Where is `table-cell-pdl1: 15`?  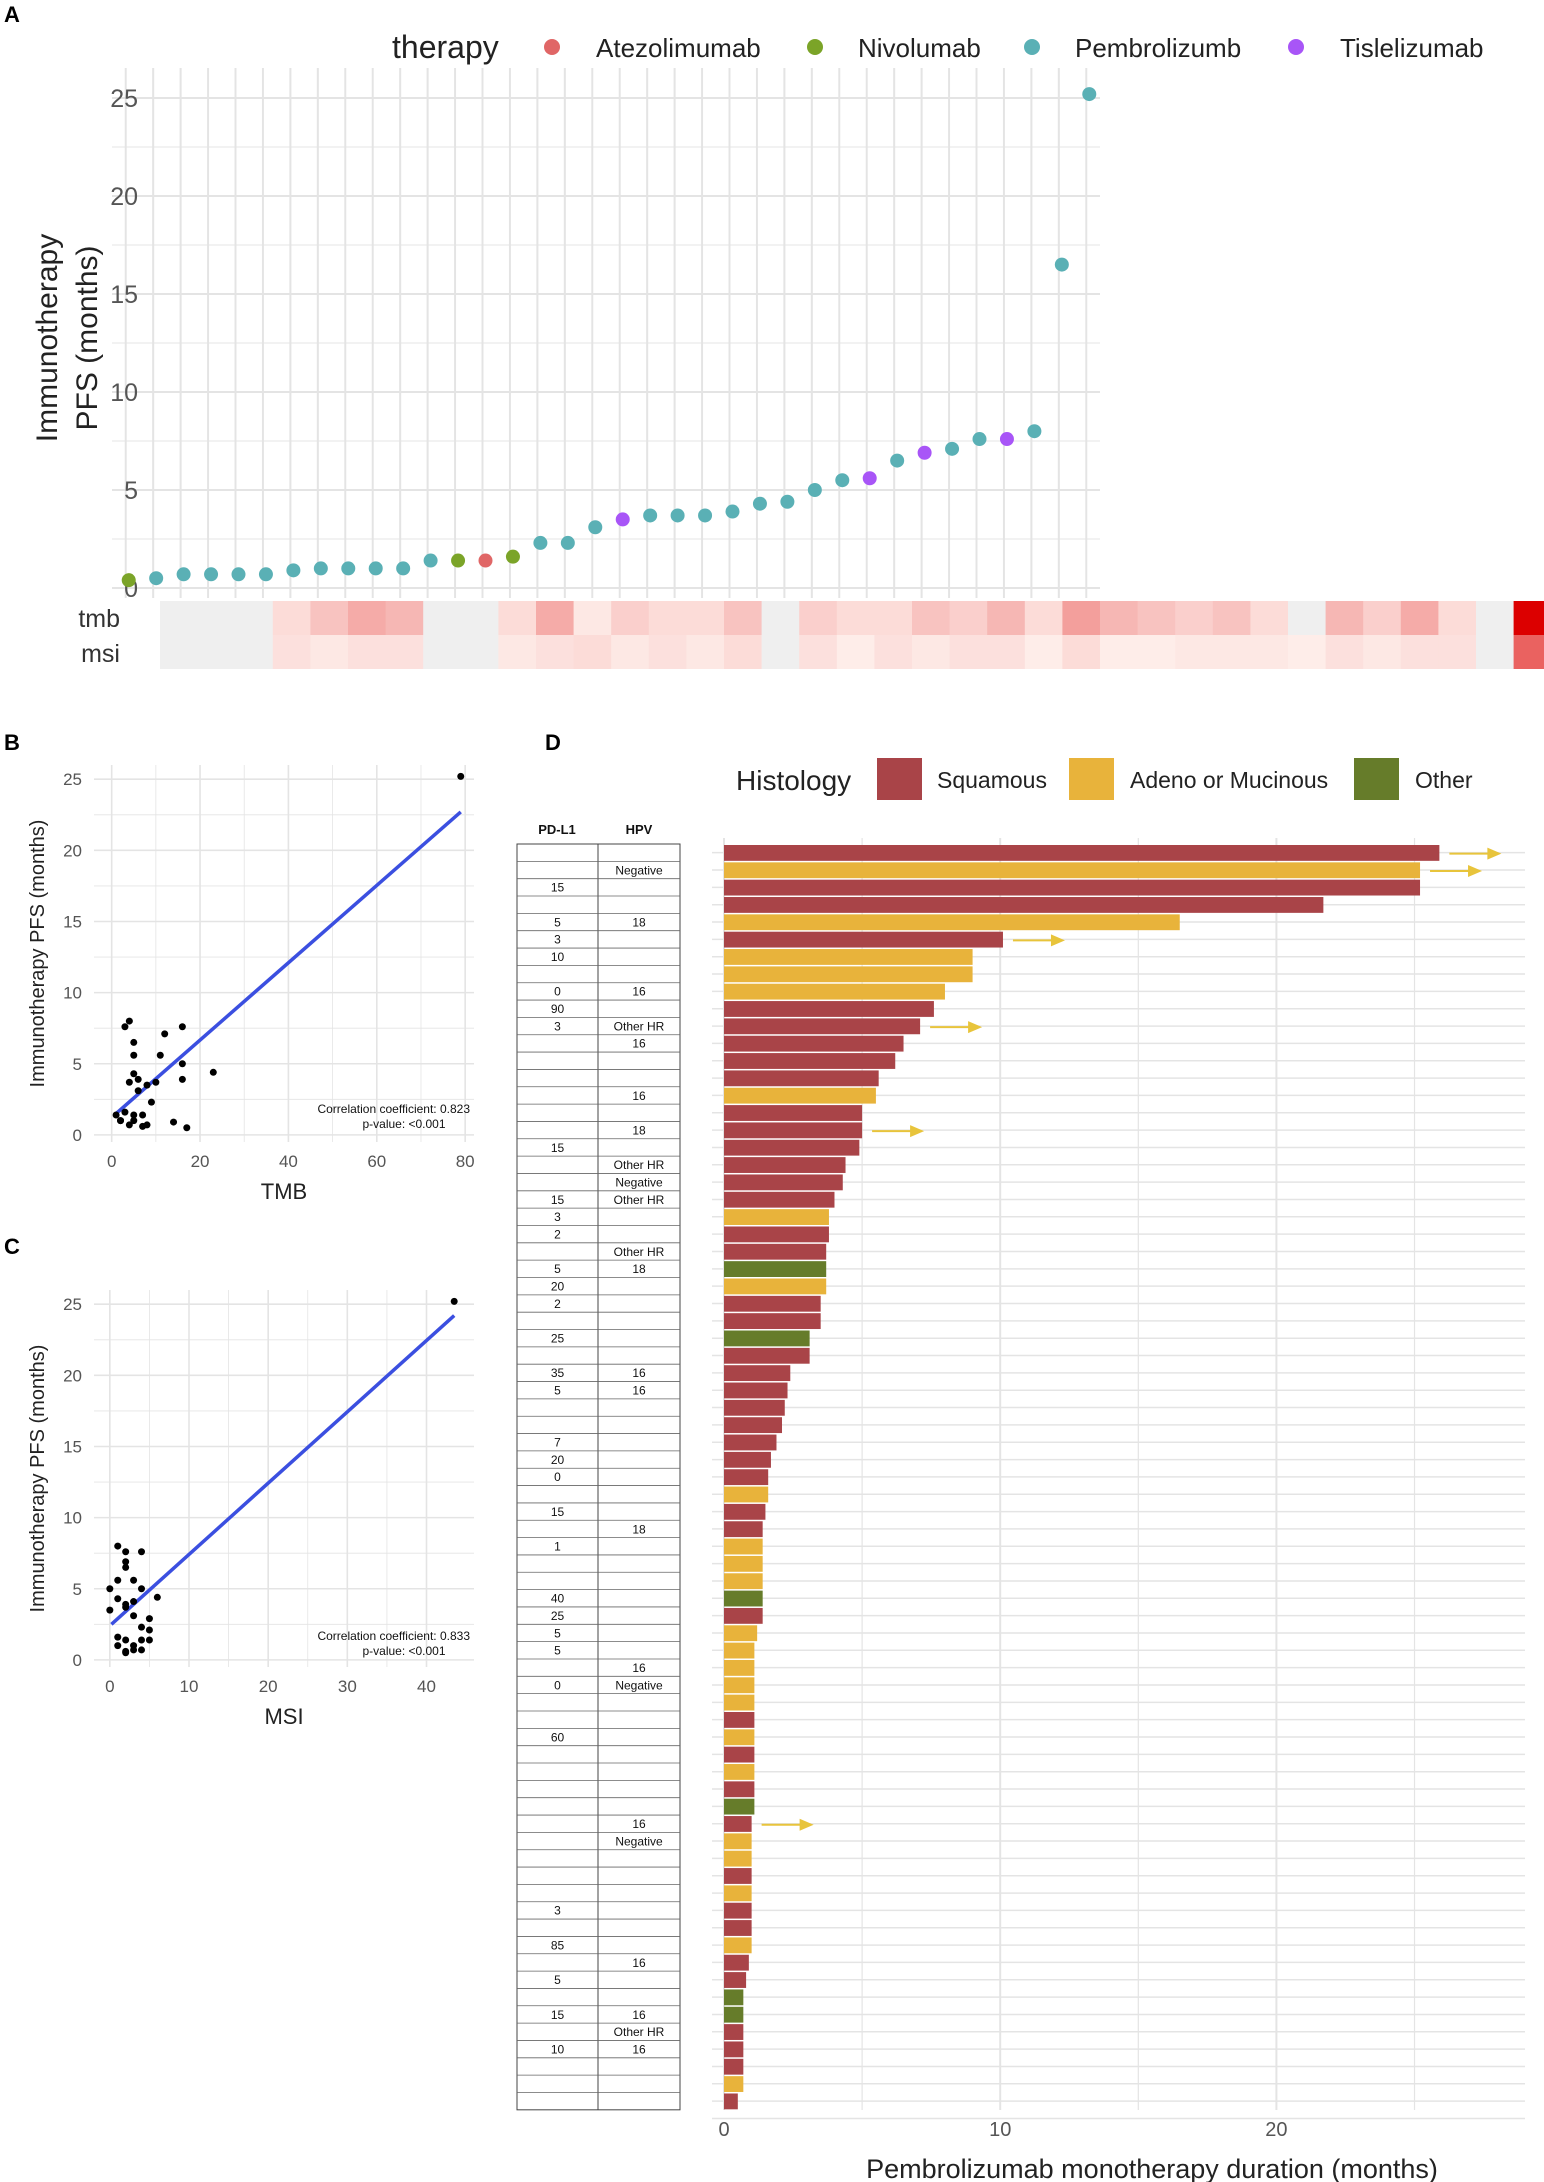 table-cell-pdl1: 15 is located at coordinates (558, 1200).